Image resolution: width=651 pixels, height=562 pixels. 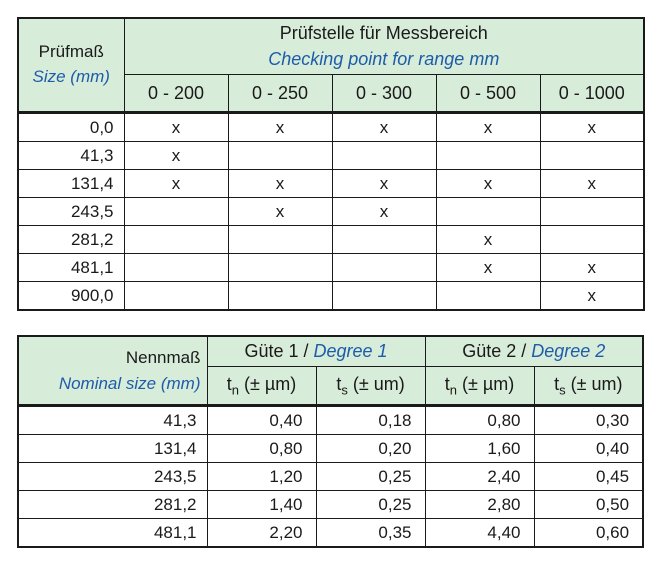 I want to click on size-value: 281,2, so click(x=71, y=239).